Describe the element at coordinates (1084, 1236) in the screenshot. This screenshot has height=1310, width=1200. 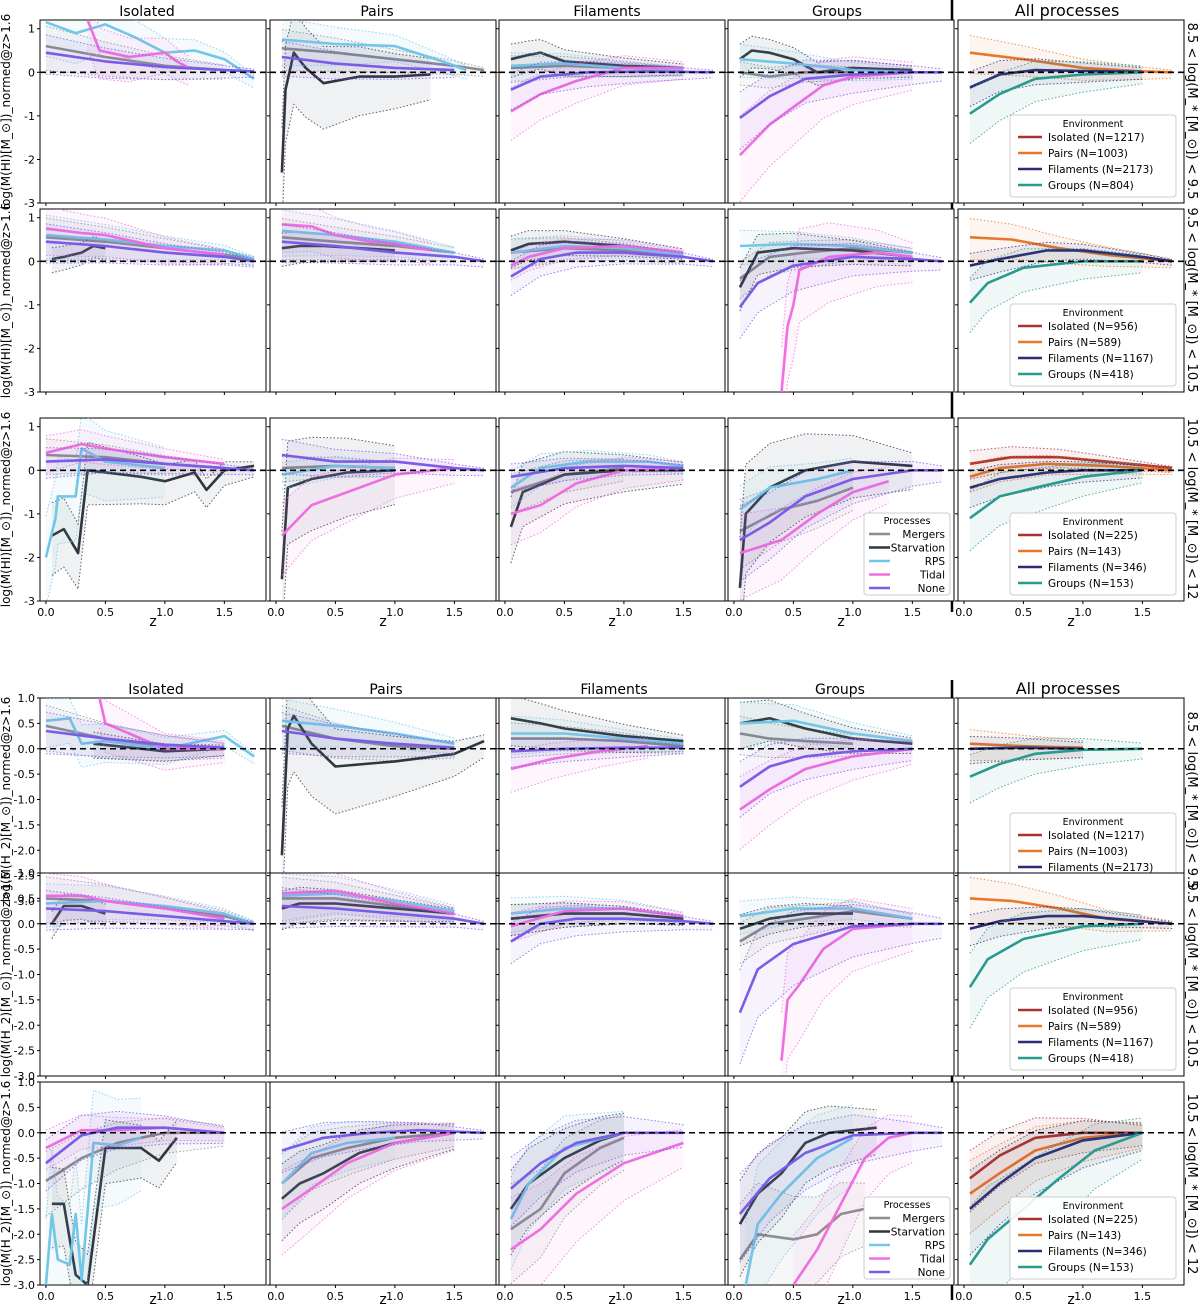
I see `legend-label-pairs: Pairs (N=143)` at that location.